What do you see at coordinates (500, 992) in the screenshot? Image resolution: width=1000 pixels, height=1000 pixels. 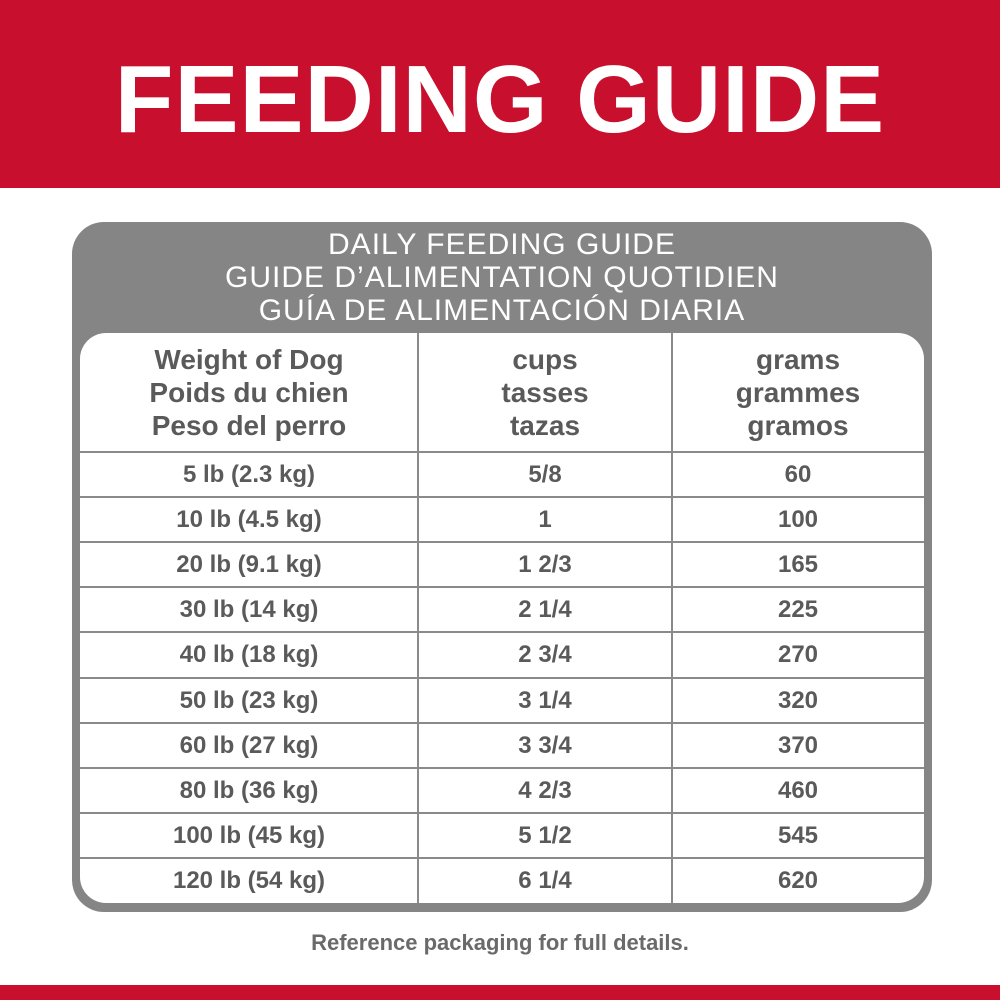 I see `footer-band` at bounding box center [500, 992].